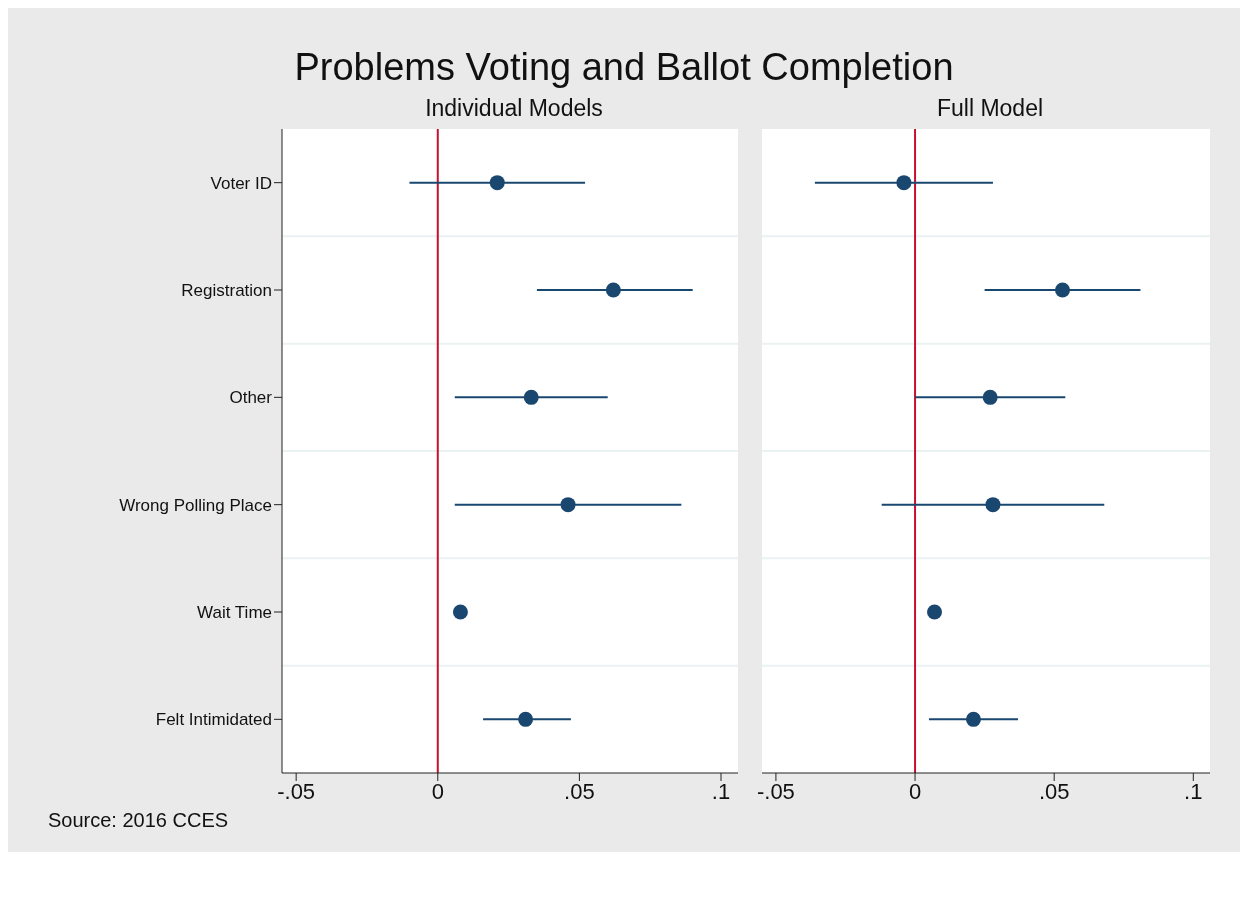 The height and width of the screenshot is (911, 1248). What do you see at coordinates (226, 291) in the screenshot?
I see `y-tick-label: Registration` at bounding box center [226, 291].